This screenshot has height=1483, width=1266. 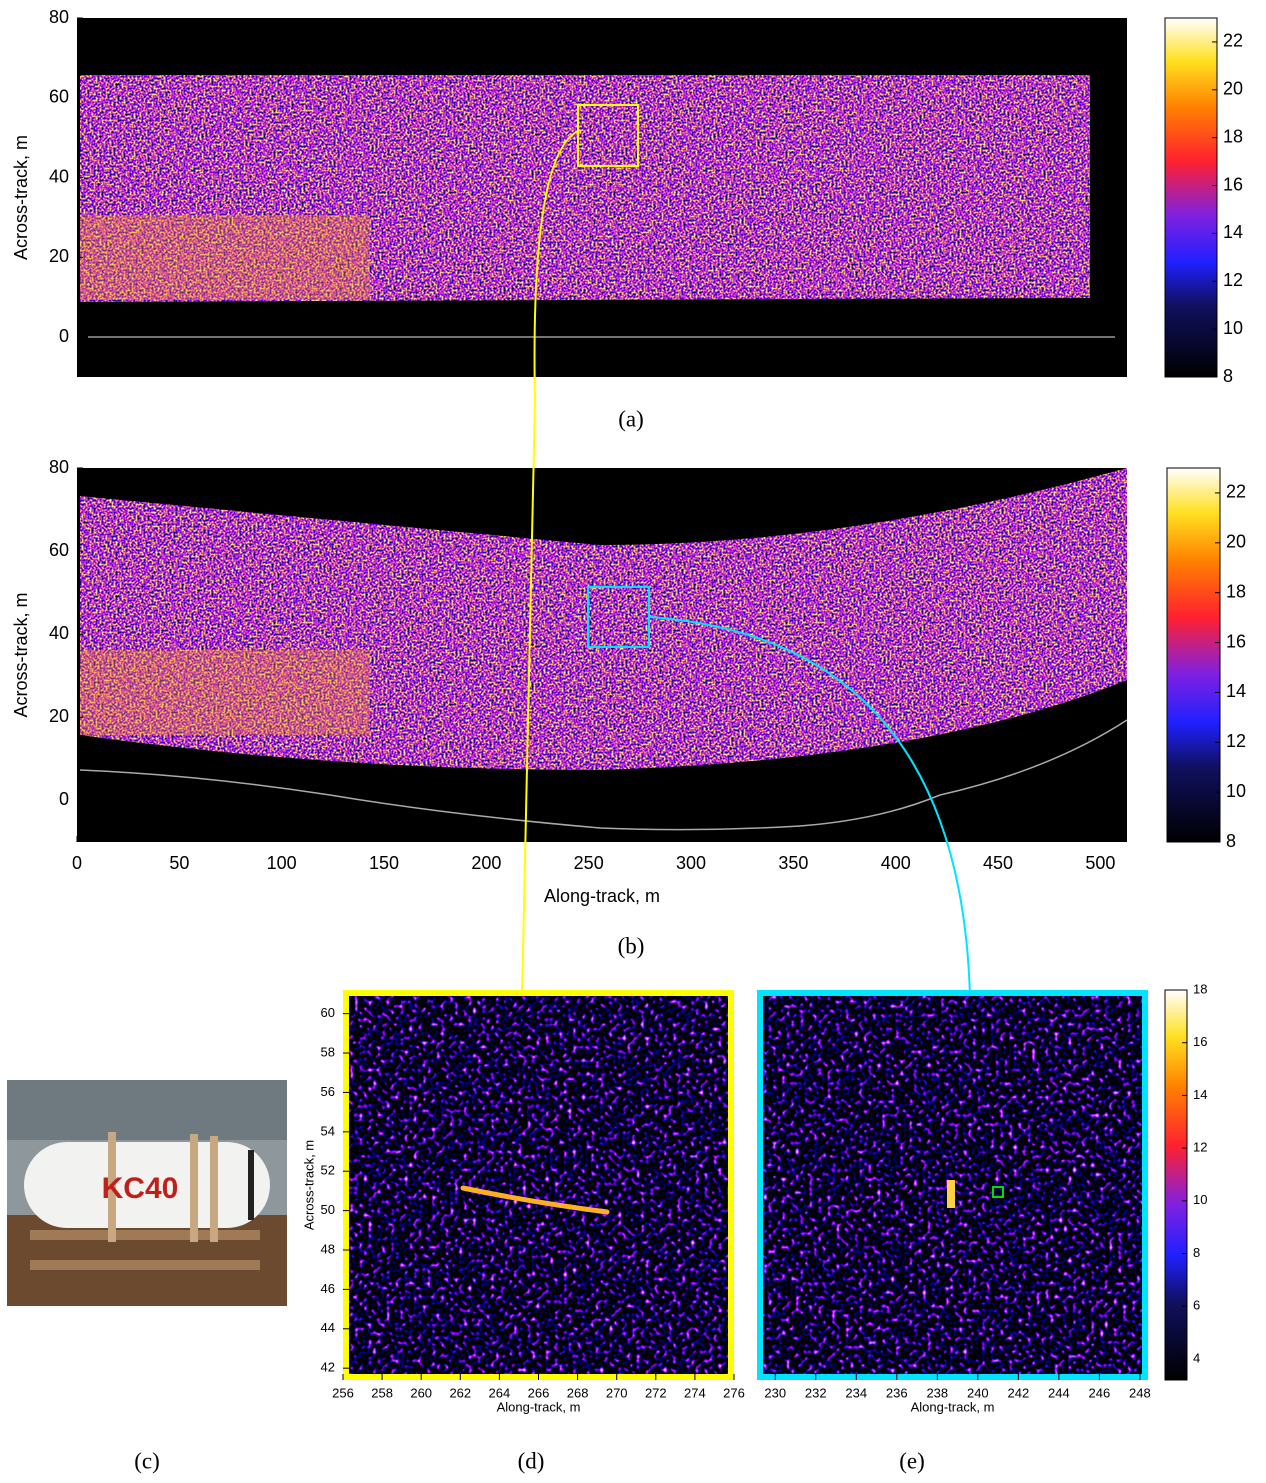 I want to click on caption: (d), so click(x=531, y=1460).